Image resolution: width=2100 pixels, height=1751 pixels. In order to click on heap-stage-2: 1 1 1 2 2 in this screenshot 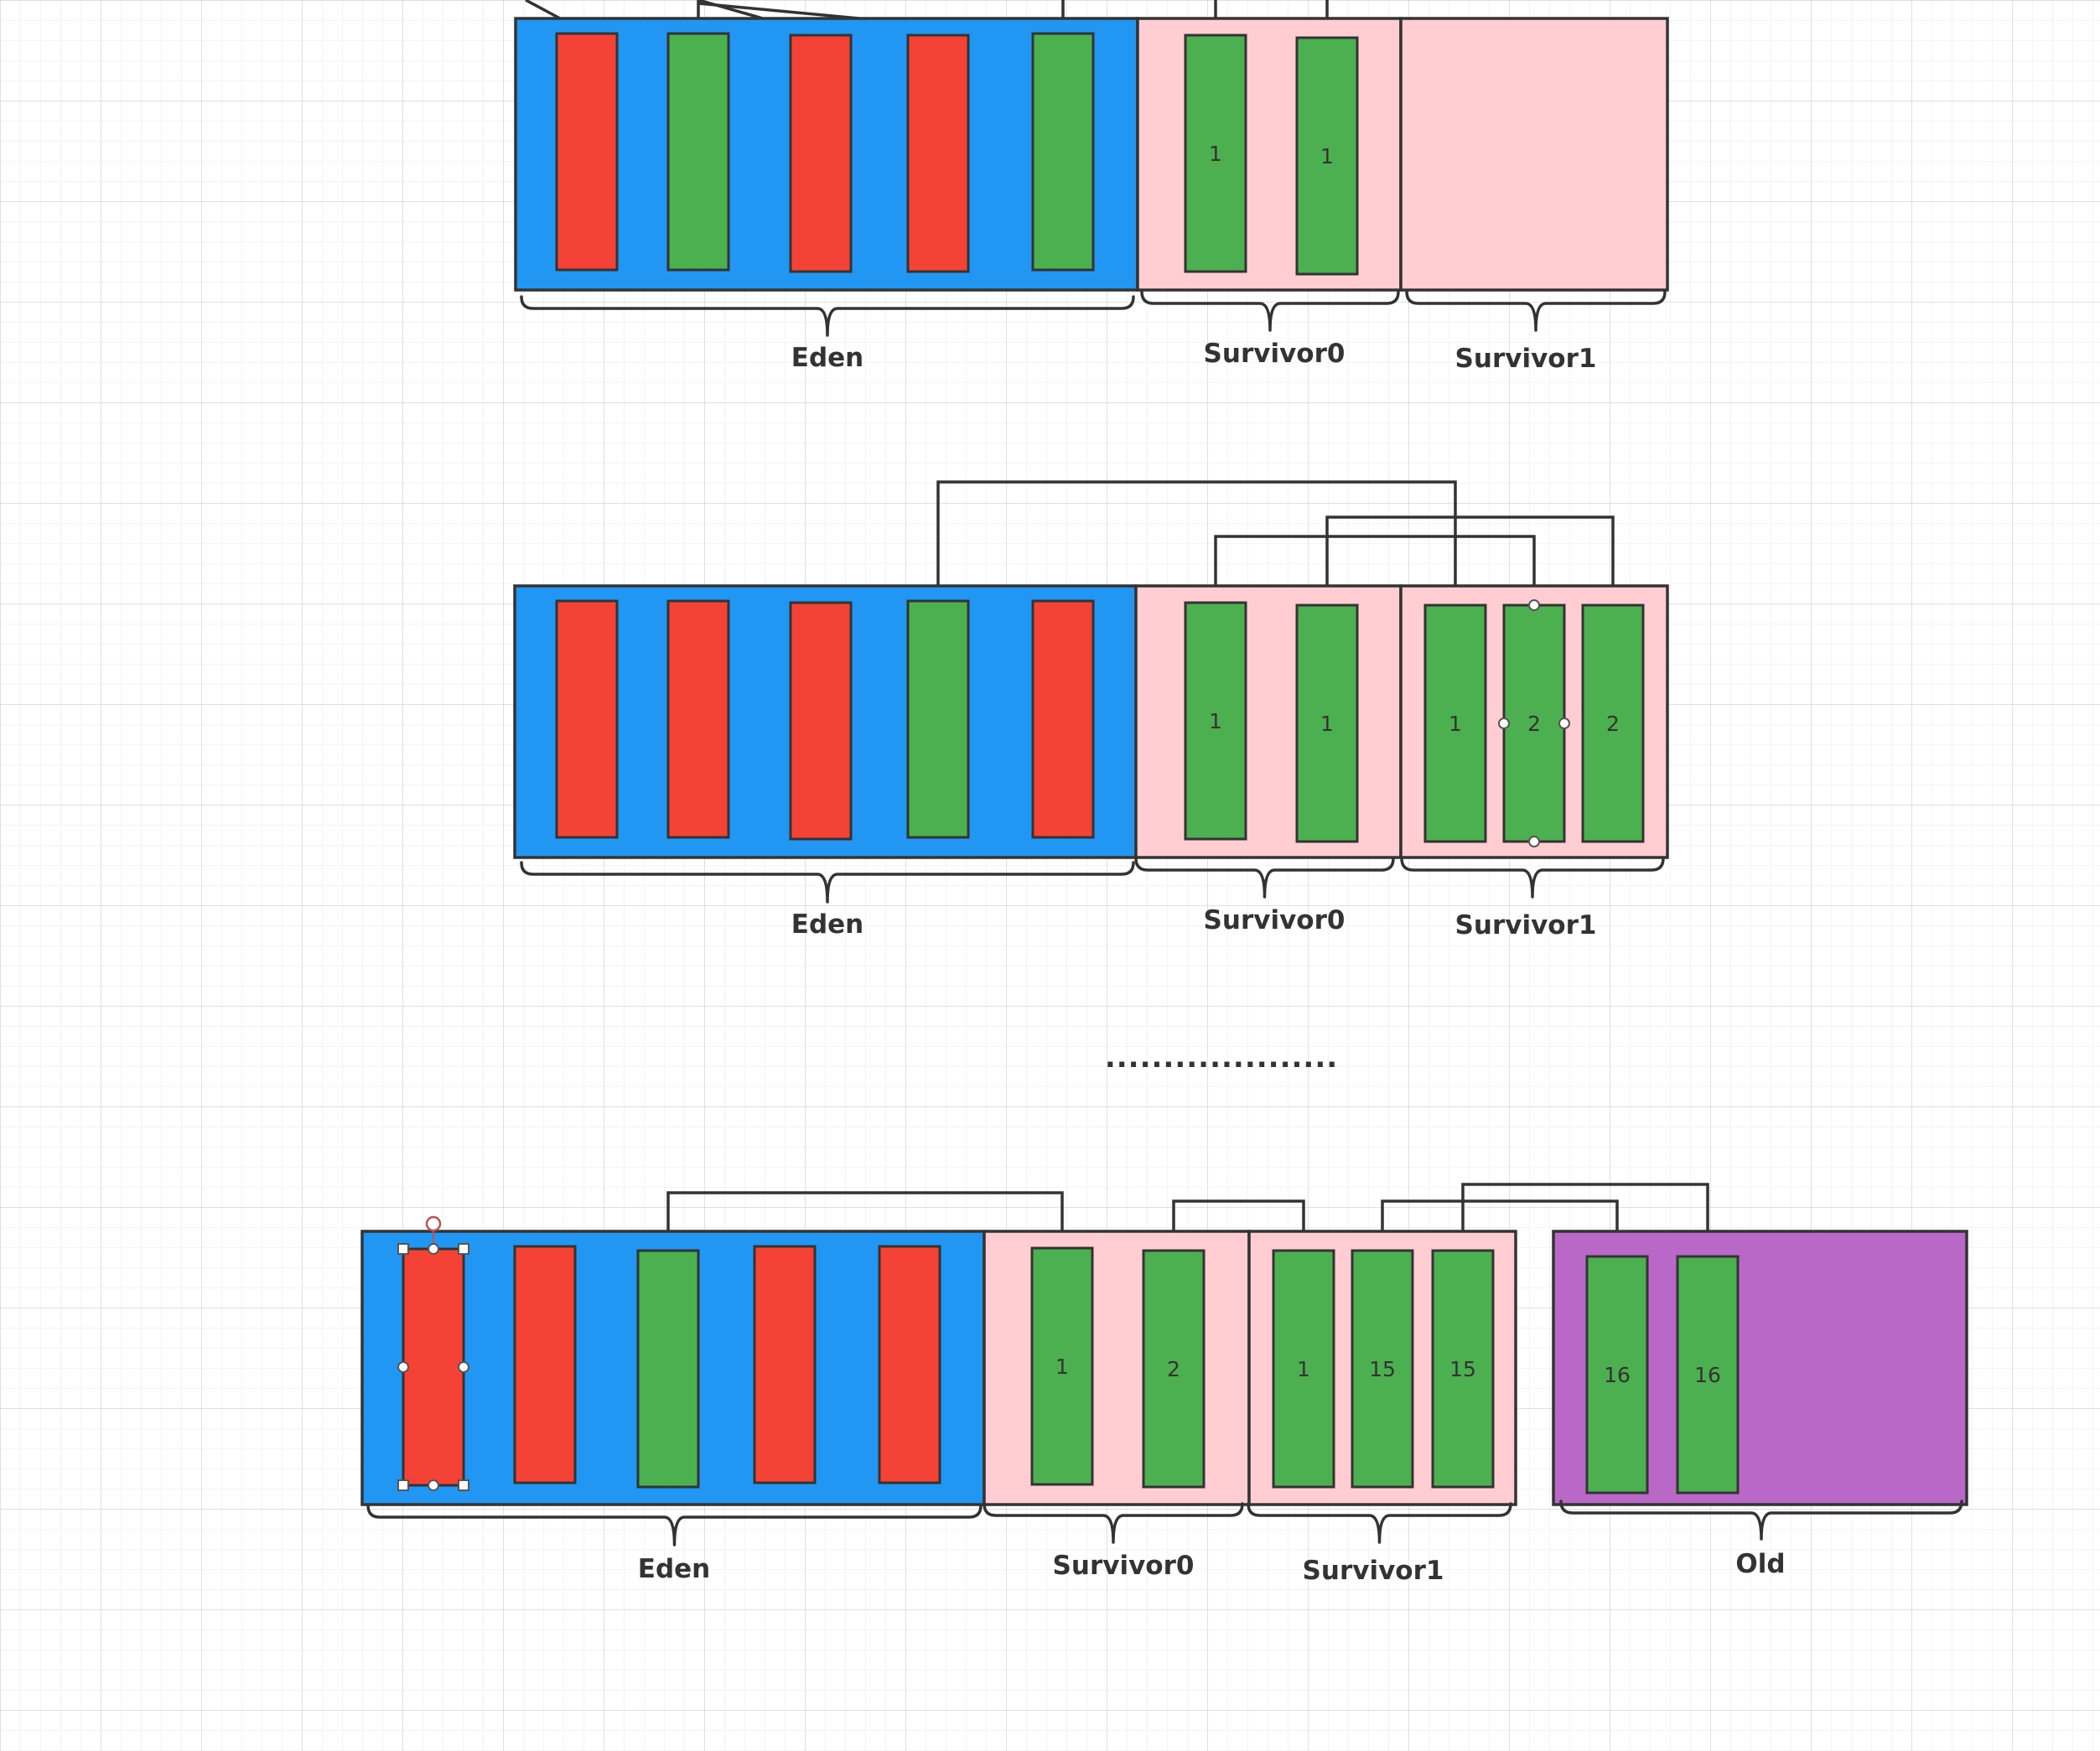, I will do `click(1091, 721)`.